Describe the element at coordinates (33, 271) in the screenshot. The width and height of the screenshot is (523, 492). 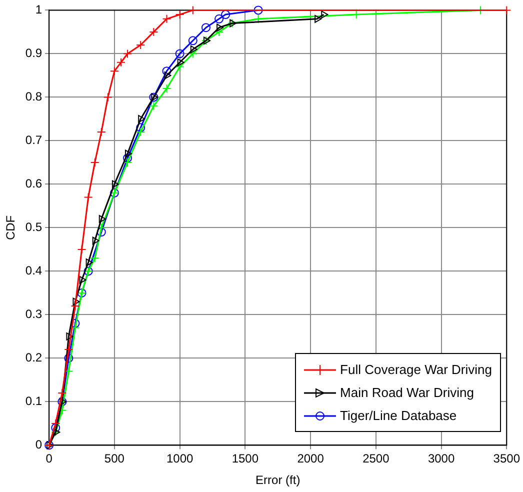
I see `y-tick-label: 0.4` at that location.